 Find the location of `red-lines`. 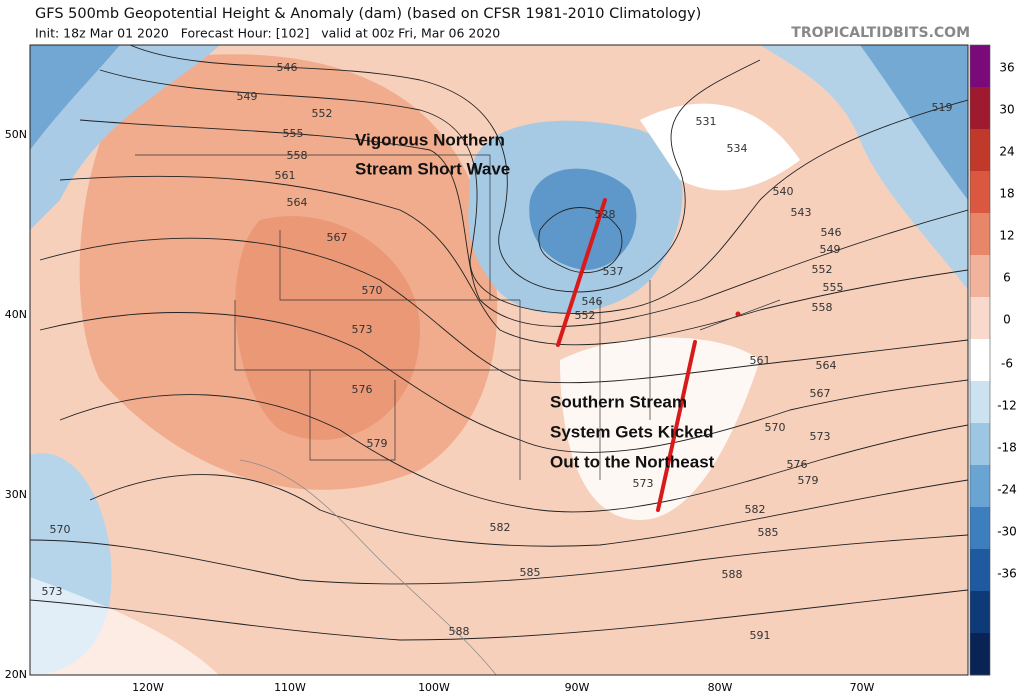

red-lines is located at coordinates (626, 355).